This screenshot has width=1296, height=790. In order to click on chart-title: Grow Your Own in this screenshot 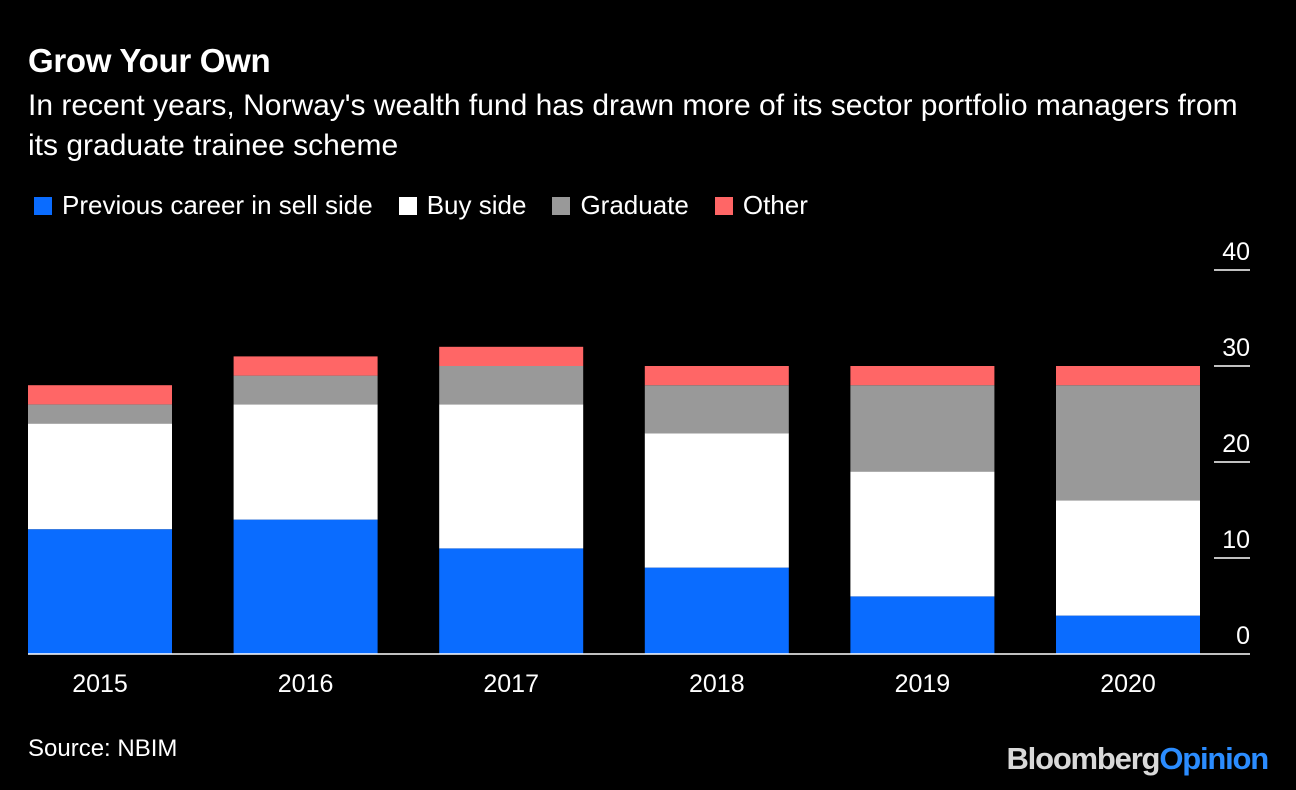, I will do `click(149, 60)`.